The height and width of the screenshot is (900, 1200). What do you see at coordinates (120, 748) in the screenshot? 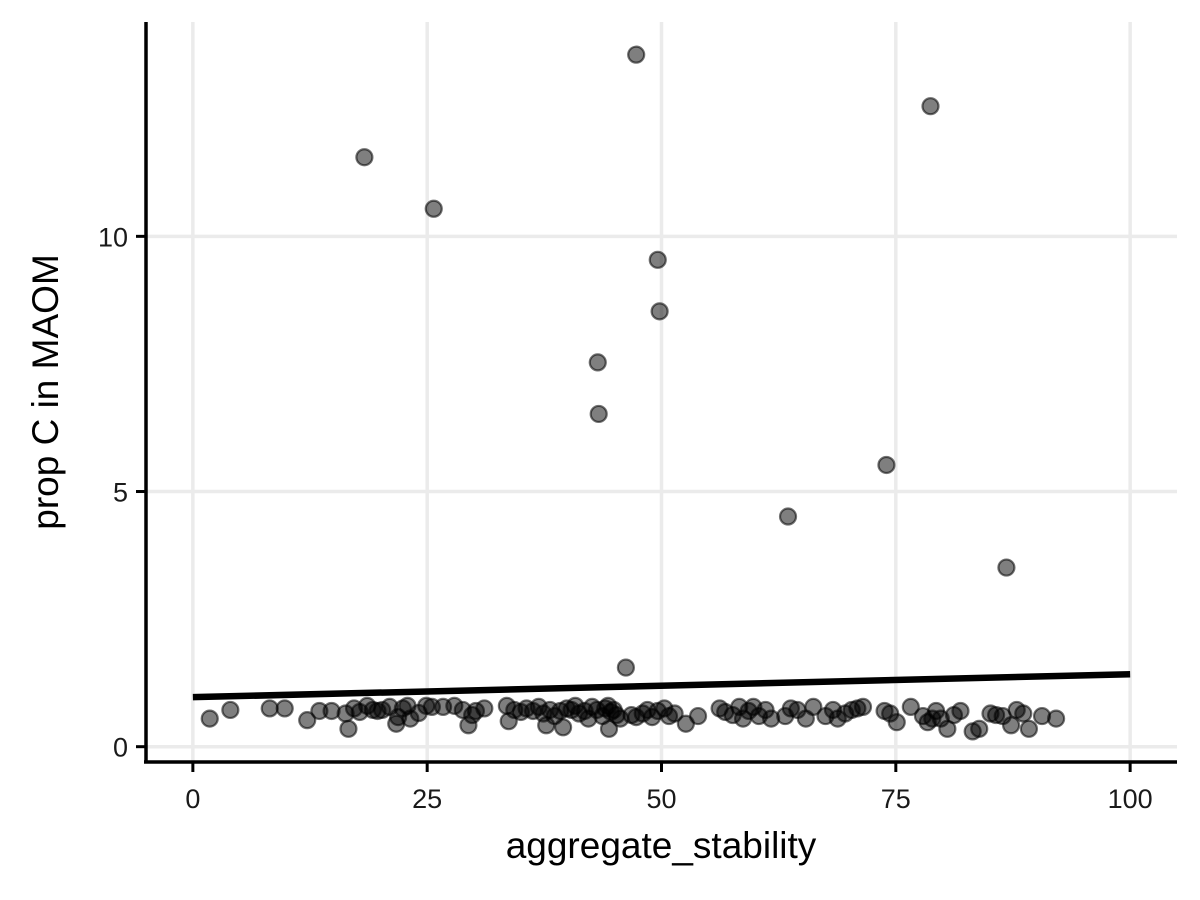
I see `y-tick-label: 0` at bounding box center [120, 748].